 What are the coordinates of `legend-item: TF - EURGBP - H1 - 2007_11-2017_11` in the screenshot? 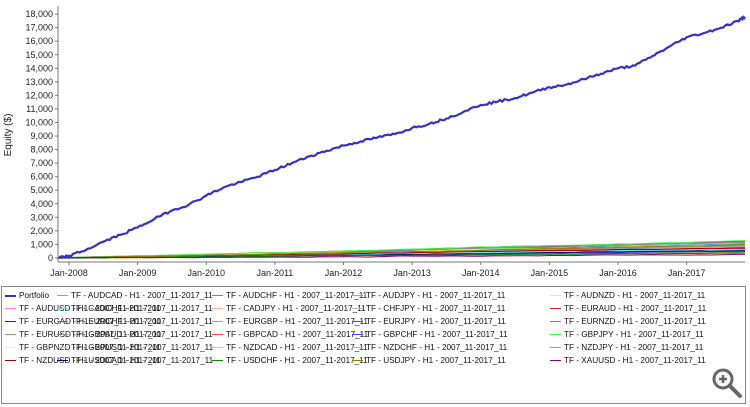 It's located at (290, 321).